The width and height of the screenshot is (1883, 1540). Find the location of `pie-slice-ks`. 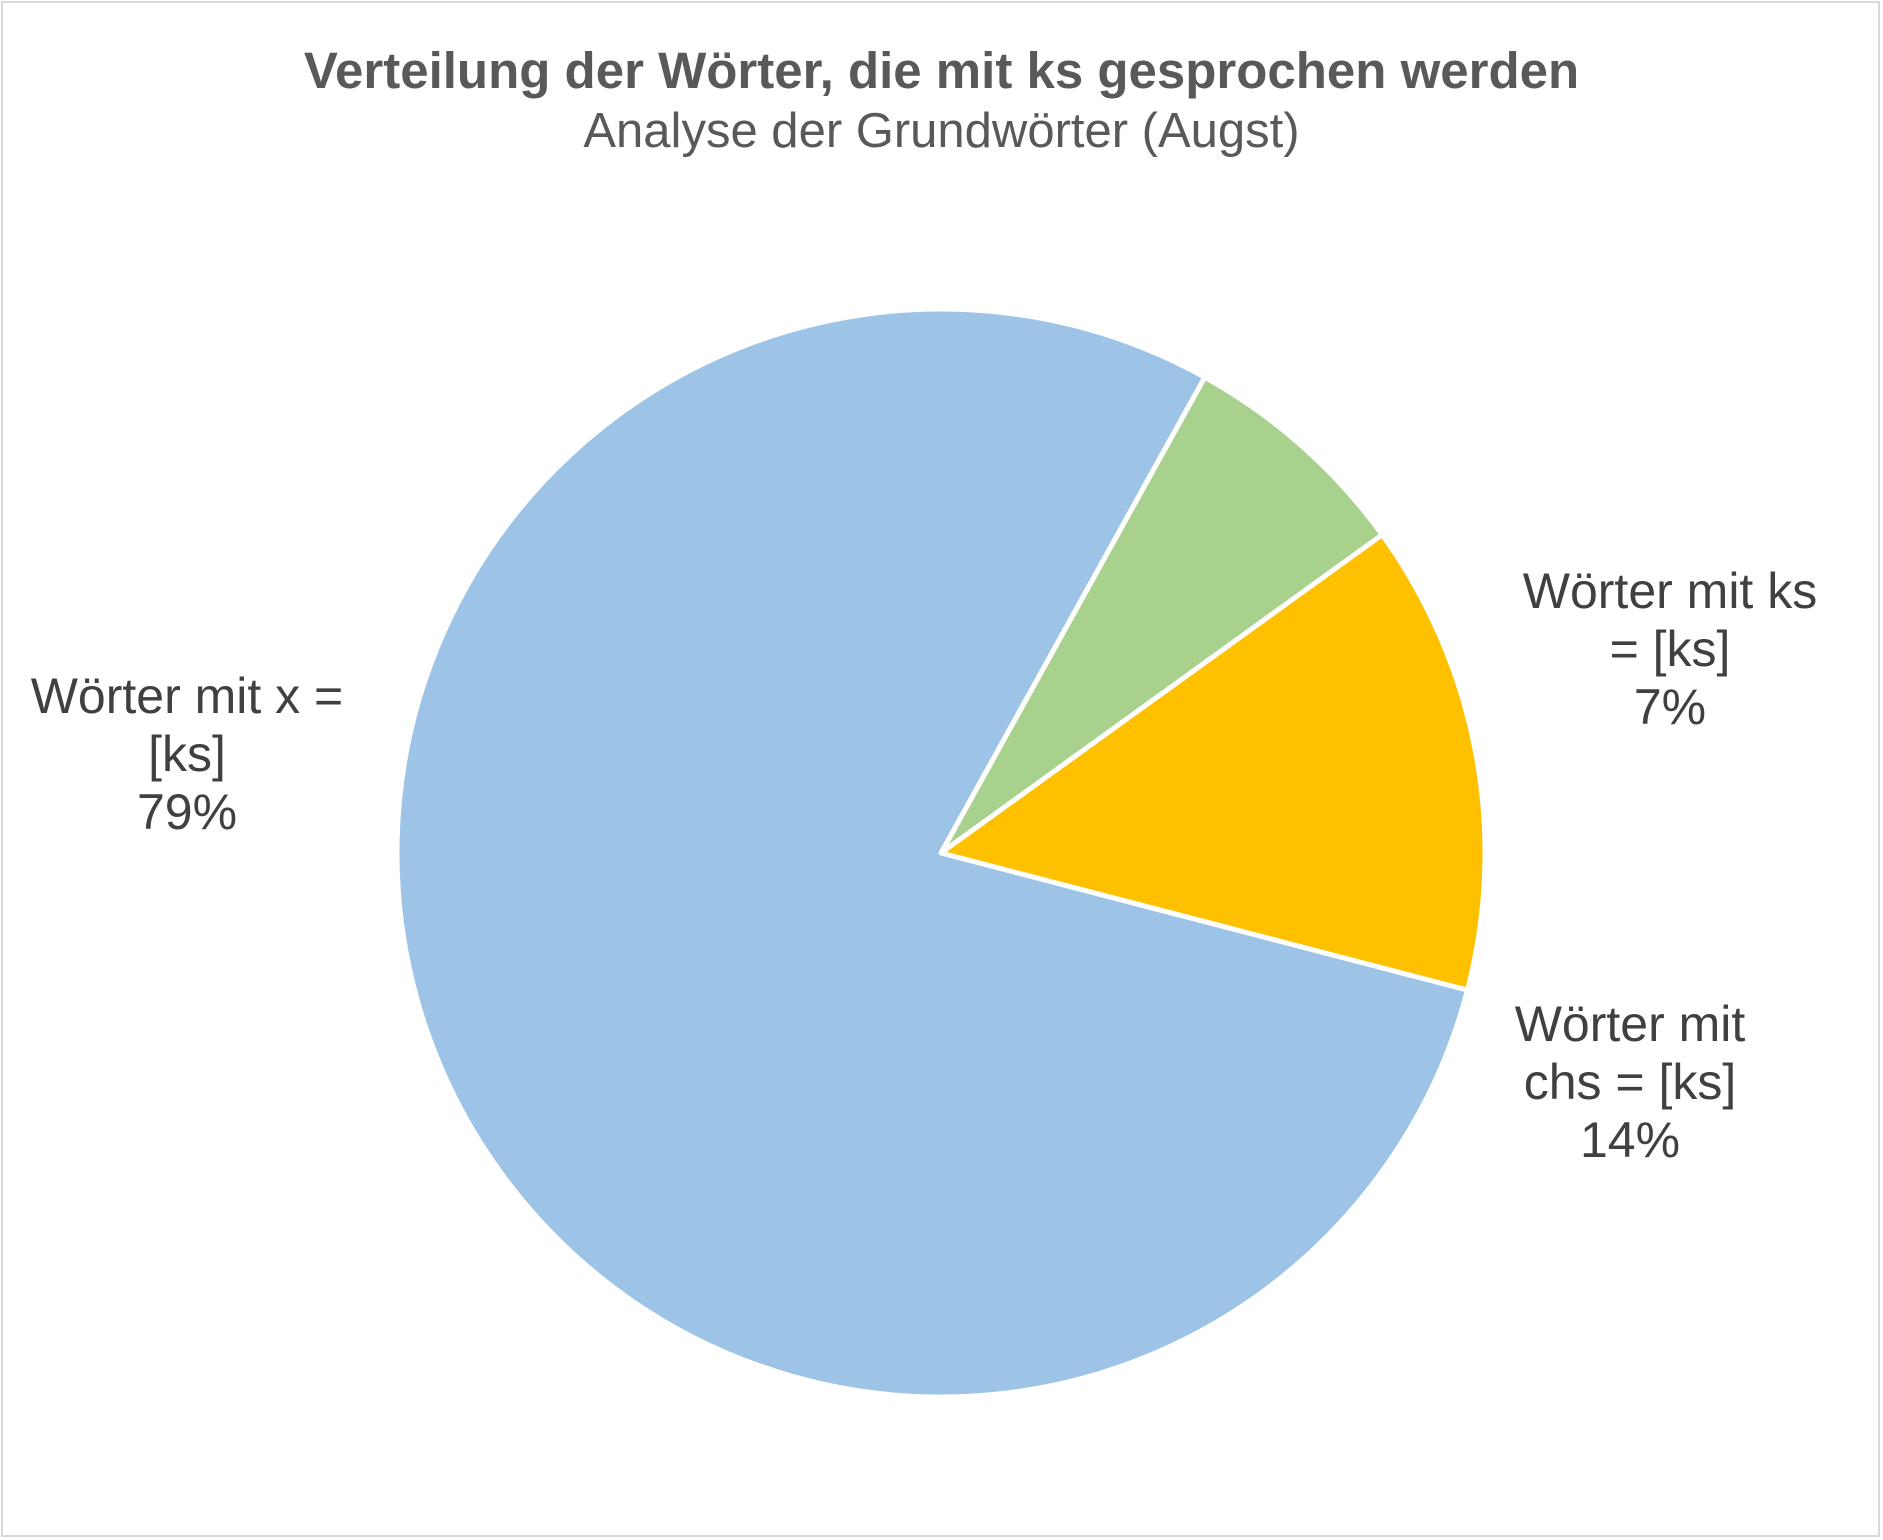

pie-slice-ks is located at coordinates (1161, 615).